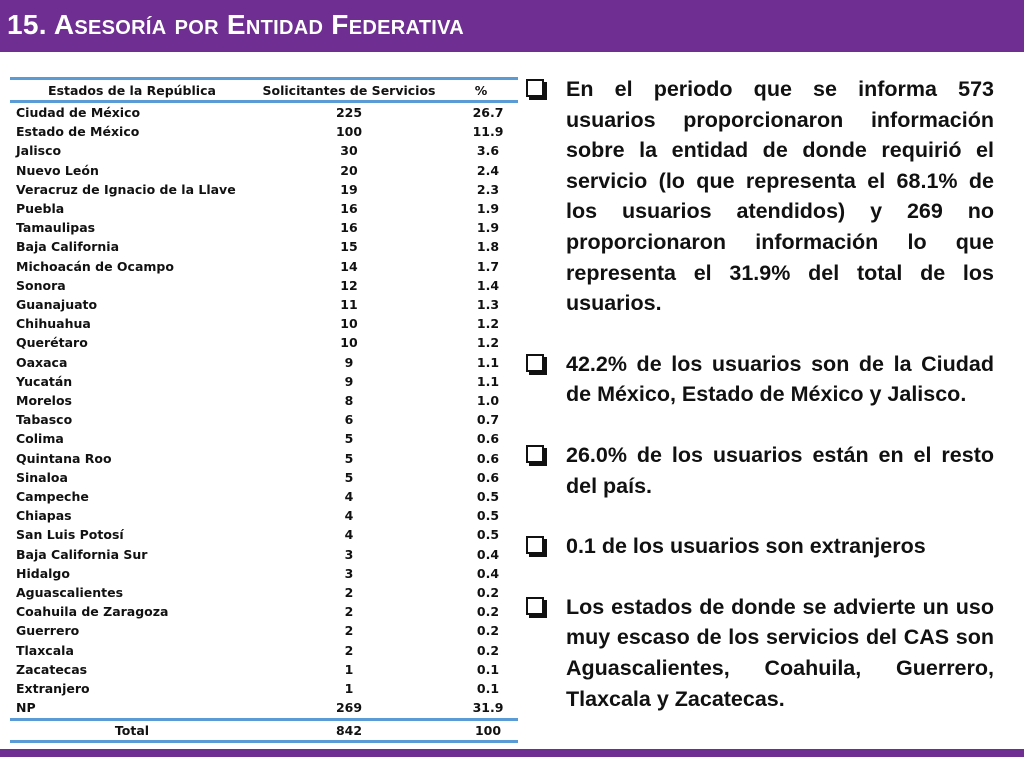 The image size is (1024, 768). Describe the element at coordinates (42, 362) in the screenshot. I see `row-state: Oaxaca` at that location.